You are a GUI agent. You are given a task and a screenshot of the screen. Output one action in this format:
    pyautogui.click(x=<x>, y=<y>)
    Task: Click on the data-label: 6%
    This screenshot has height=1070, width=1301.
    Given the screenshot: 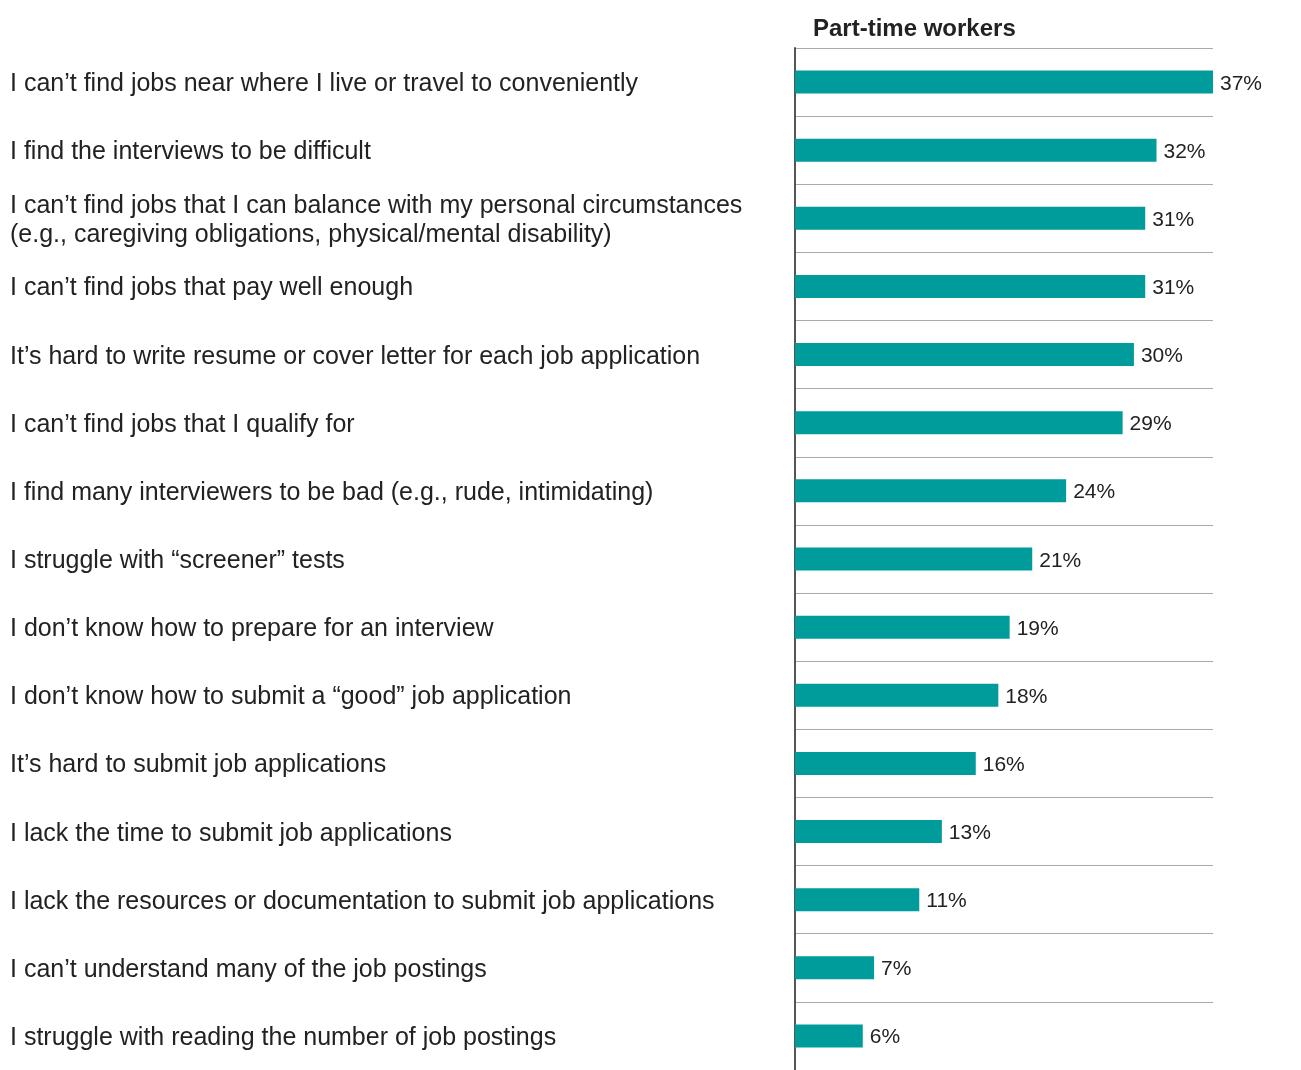 What is the action you would take?
    pyautogui.click(x=885, y=1036)
    